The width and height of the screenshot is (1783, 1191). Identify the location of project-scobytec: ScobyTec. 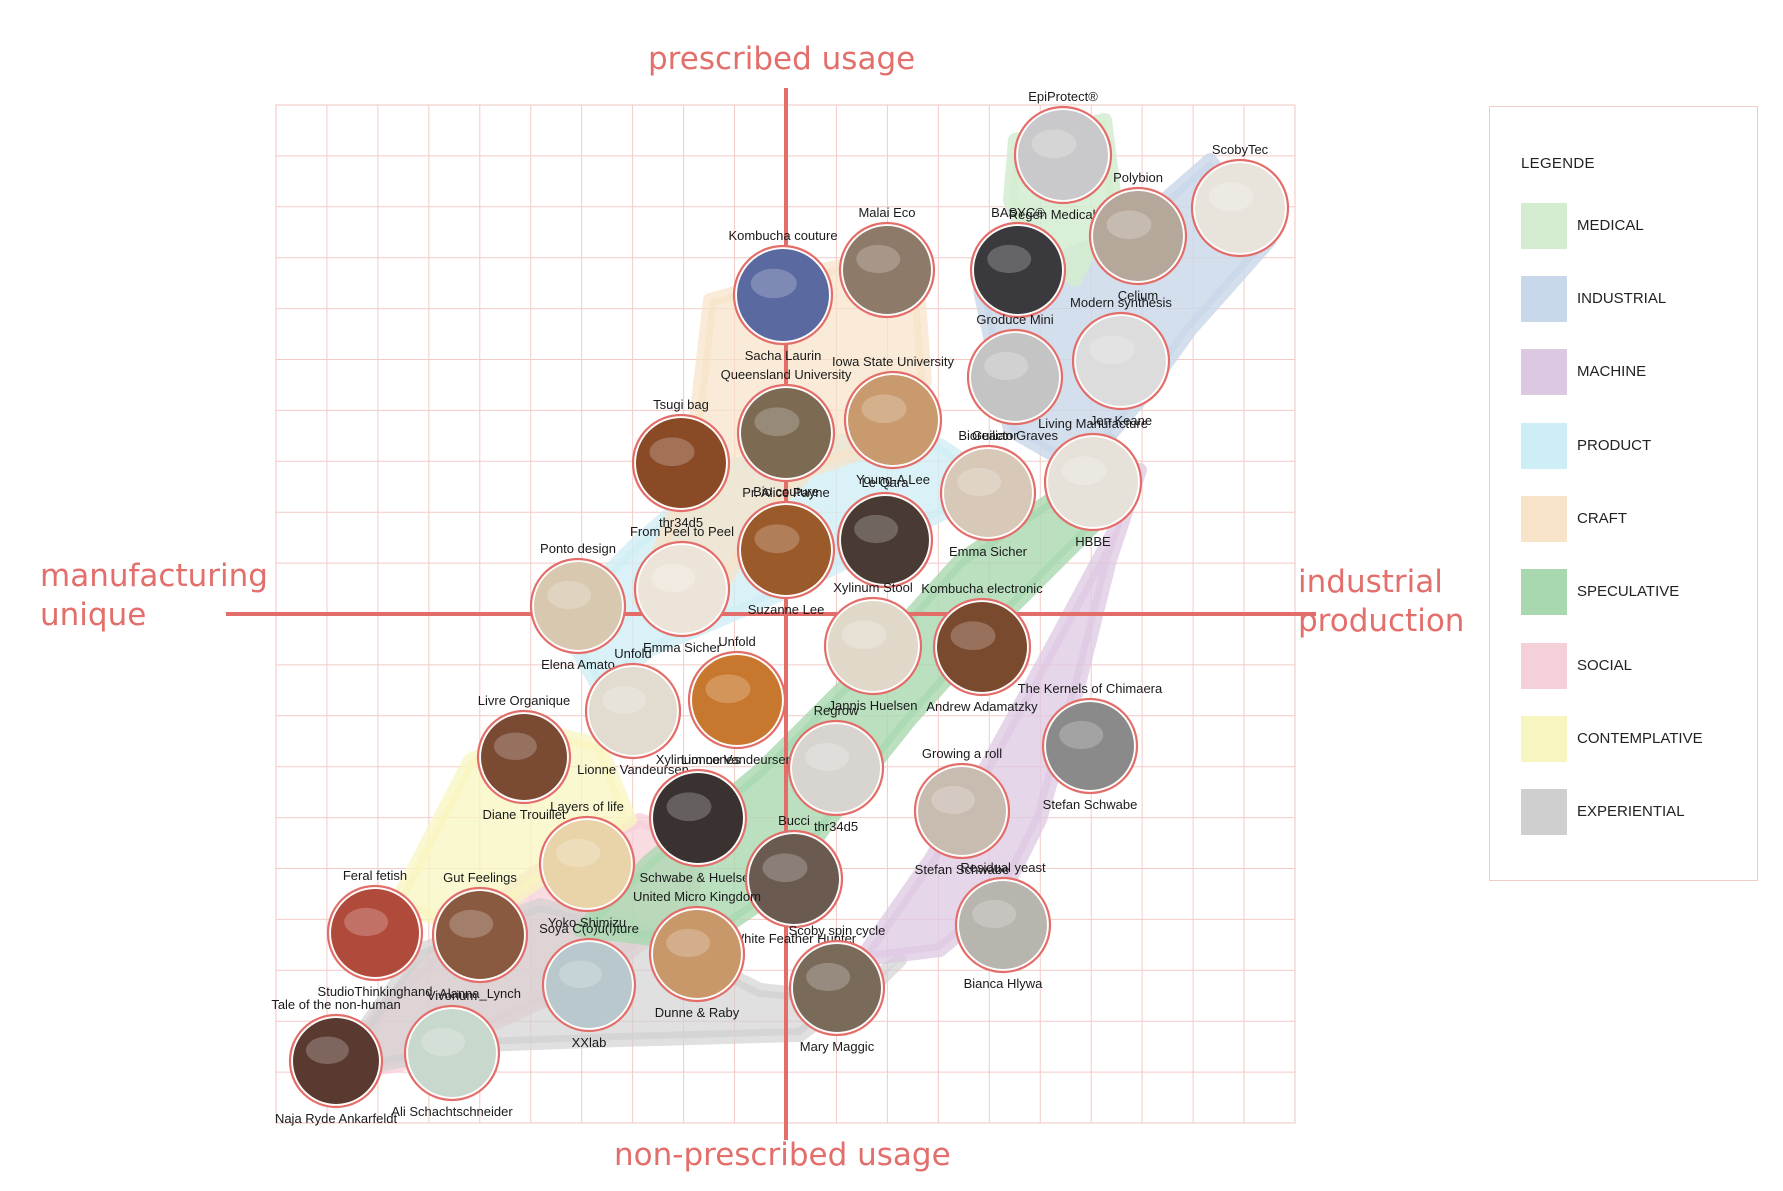
(1240, 200).